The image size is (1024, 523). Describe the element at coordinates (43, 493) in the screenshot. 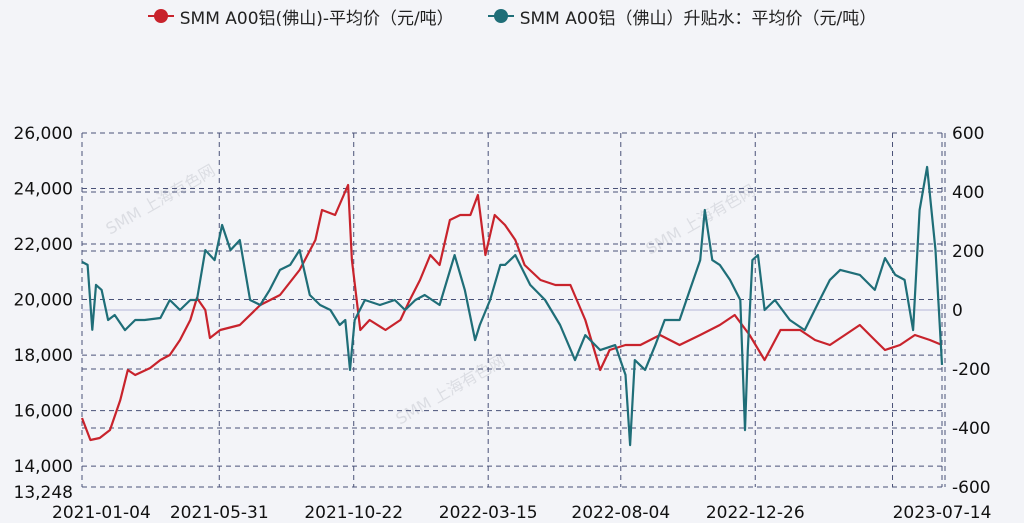

I see `y-left-tick-label: 13,248` at that location.